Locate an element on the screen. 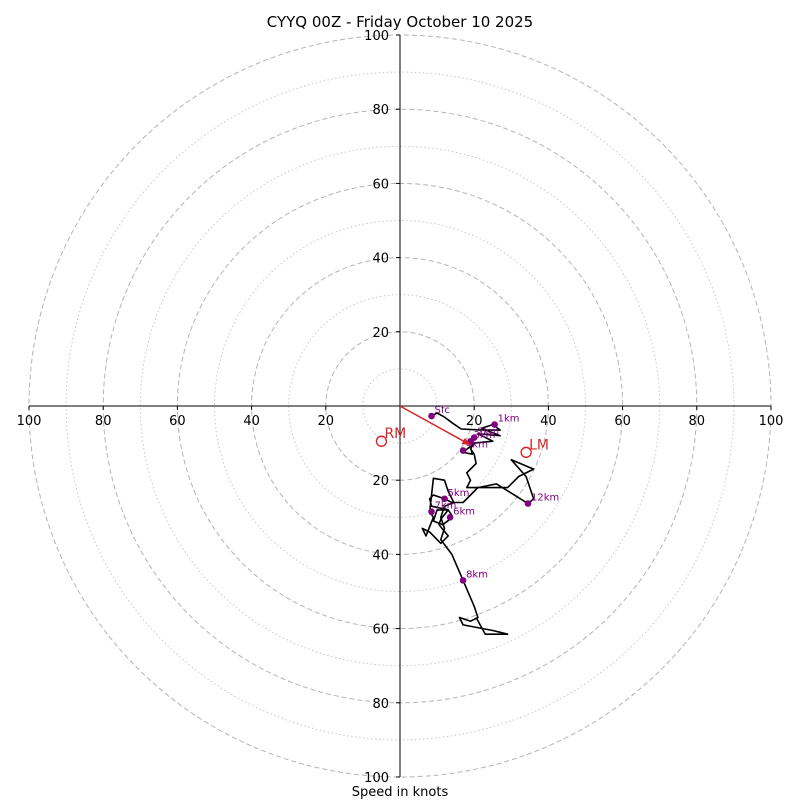 The height and width of the screenshot is (800, 800). storm-motion-arrowhead is located at coordinates (466, 441).